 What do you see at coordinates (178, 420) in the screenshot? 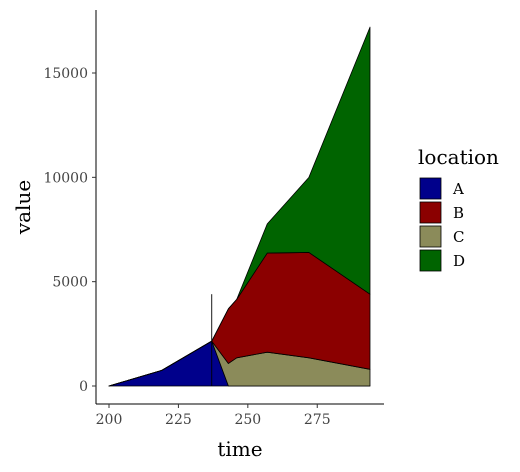
I see `x-tick-label: 225` at bounding box center [178, 420].